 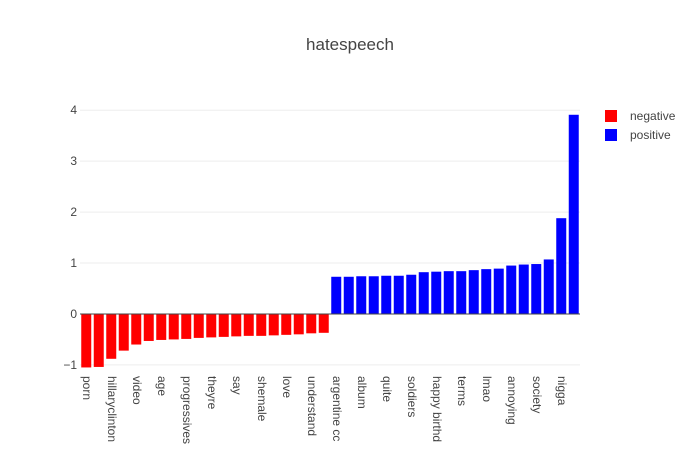 I want to click on x-tick-label: progressives, so click(x=187, y=410).